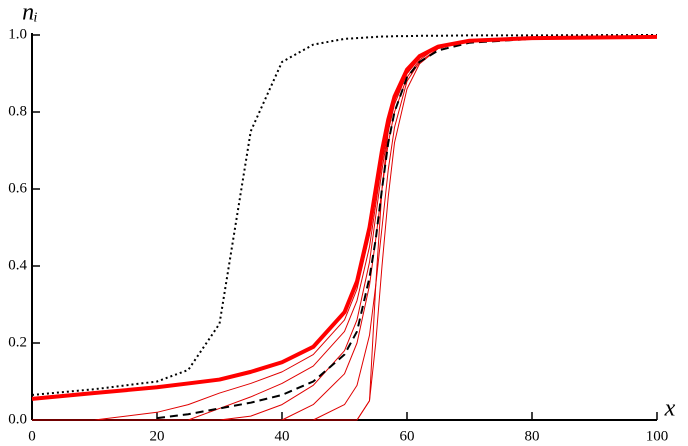 This screenshot has width=688, height=446. What do you see at coordinates (17, 419) in the screenshot?
I see `y-tick-label: 0.0` at bounding box center [17, 419].